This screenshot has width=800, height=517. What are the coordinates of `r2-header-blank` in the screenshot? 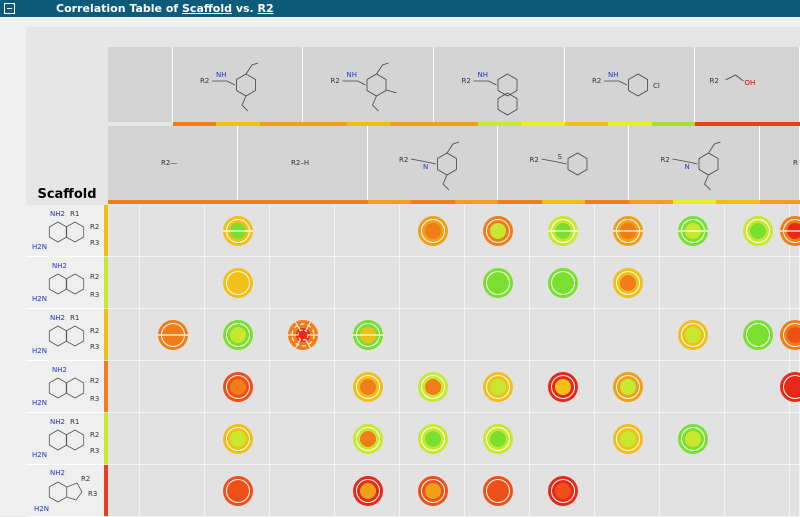 It's located at (140, 84).